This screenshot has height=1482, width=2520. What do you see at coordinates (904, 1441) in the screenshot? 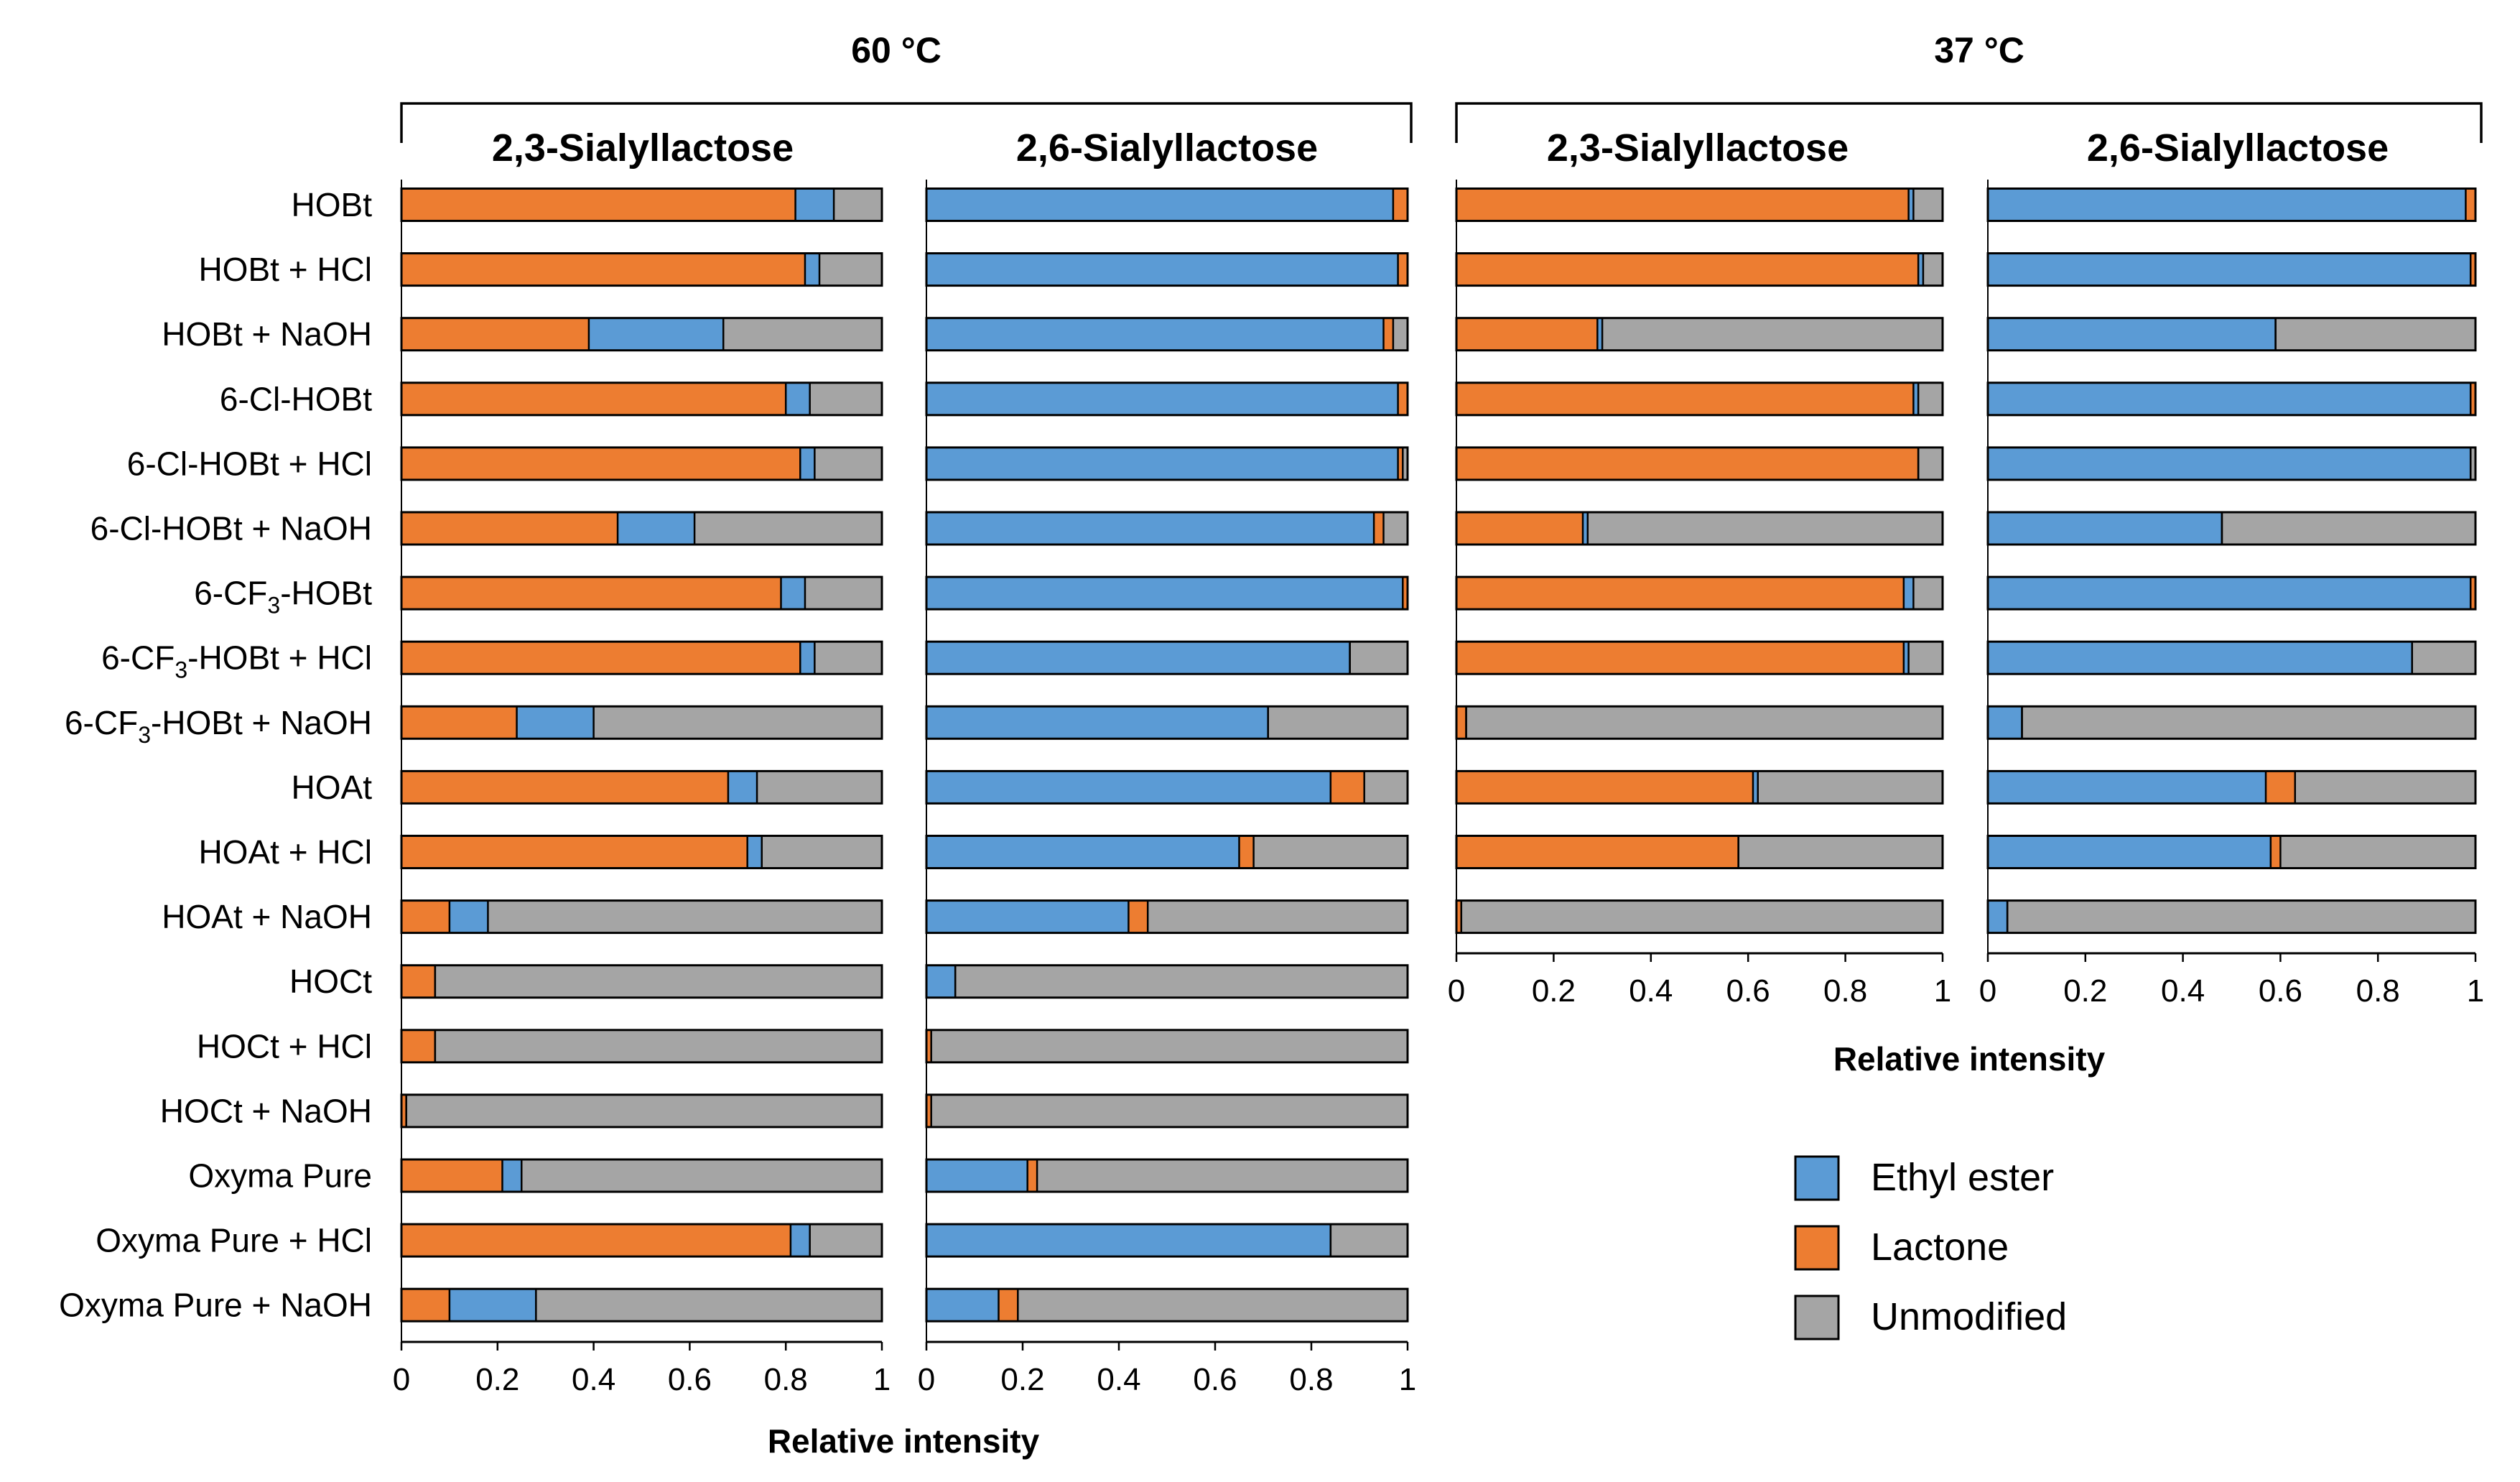
I see `x-axis-title-60c: Relative intensity` at bounding box center [904, 1441].